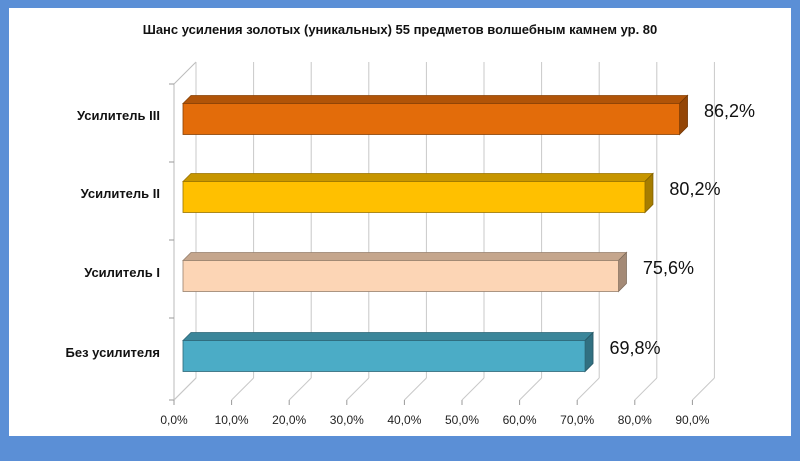 This screenshot has height=461, width=800. I want to click on x-tick-label: 40,0%, so click(404, 420).